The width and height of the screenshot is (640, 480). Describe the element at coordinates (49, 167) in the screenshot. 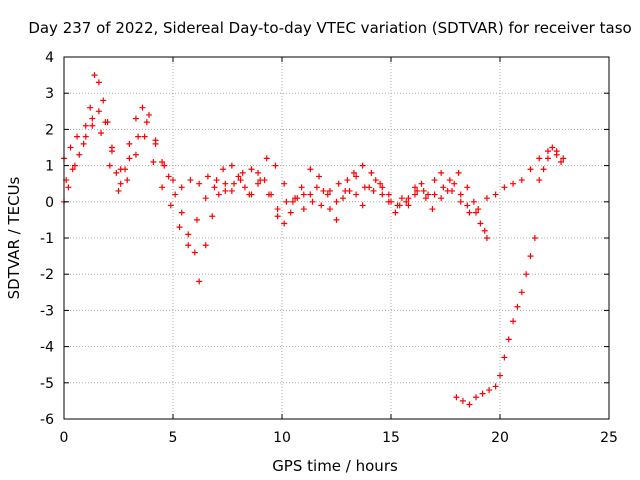

I see `y-tick-label: 1` at that location.